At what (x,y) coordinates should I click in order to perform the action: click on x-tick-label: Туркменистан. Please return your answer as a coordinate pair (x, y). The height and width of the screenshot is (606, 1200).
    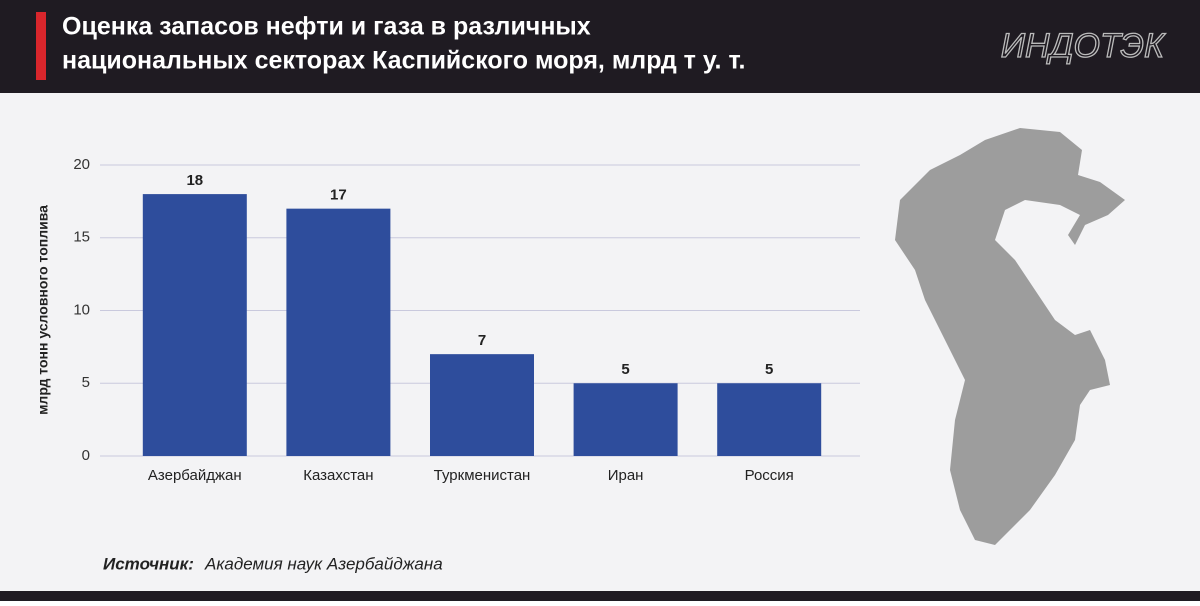
    Looking at the image, I should click on (482, 475).